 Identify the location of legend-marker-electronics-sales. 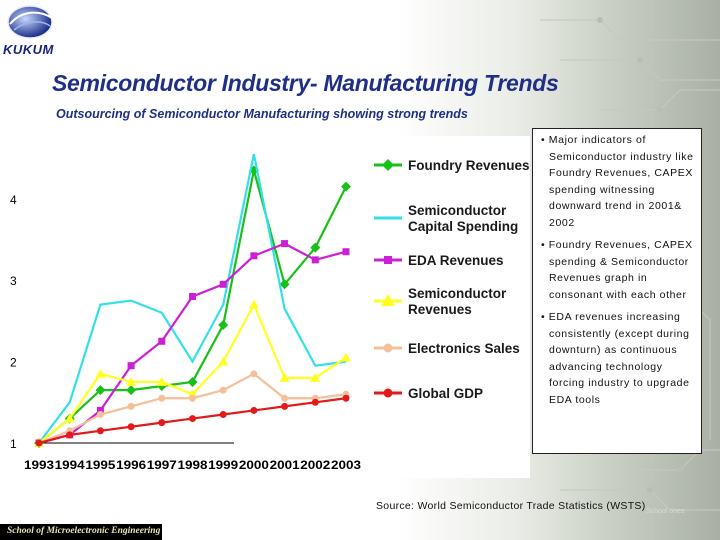
(388, 348).